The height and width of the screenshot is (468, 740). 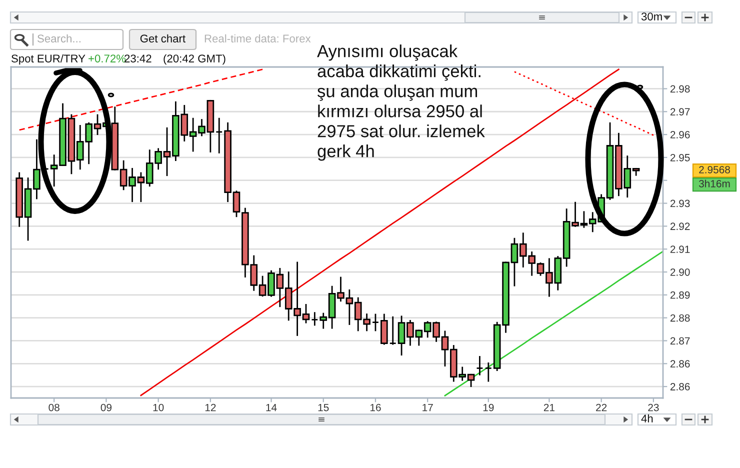 I want to click on x-tick-label: 09, so click(x=106, y=408).